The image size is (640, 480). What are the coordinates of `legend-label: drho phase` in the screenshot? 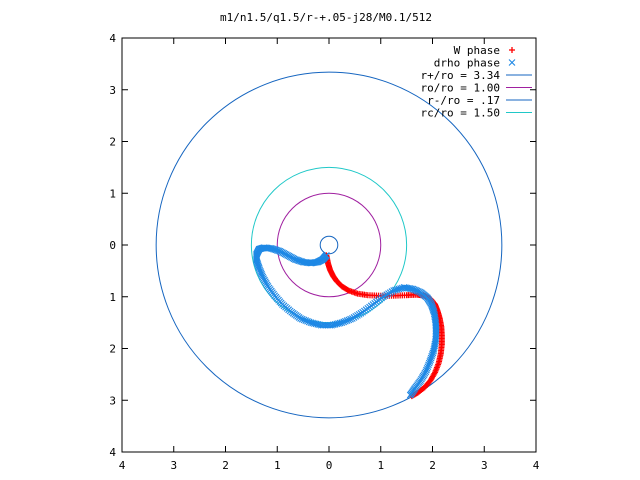 It's located at (467, 63).